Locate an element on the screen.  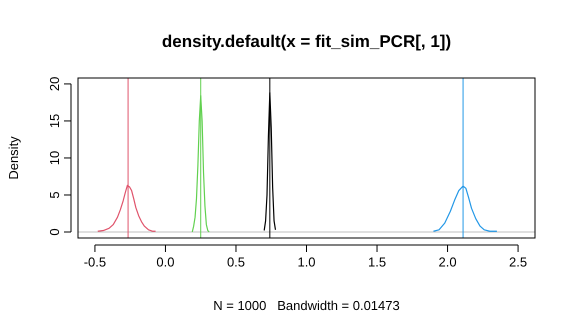
x-tick-label: -0.5 is located at coordinates (95, 262).